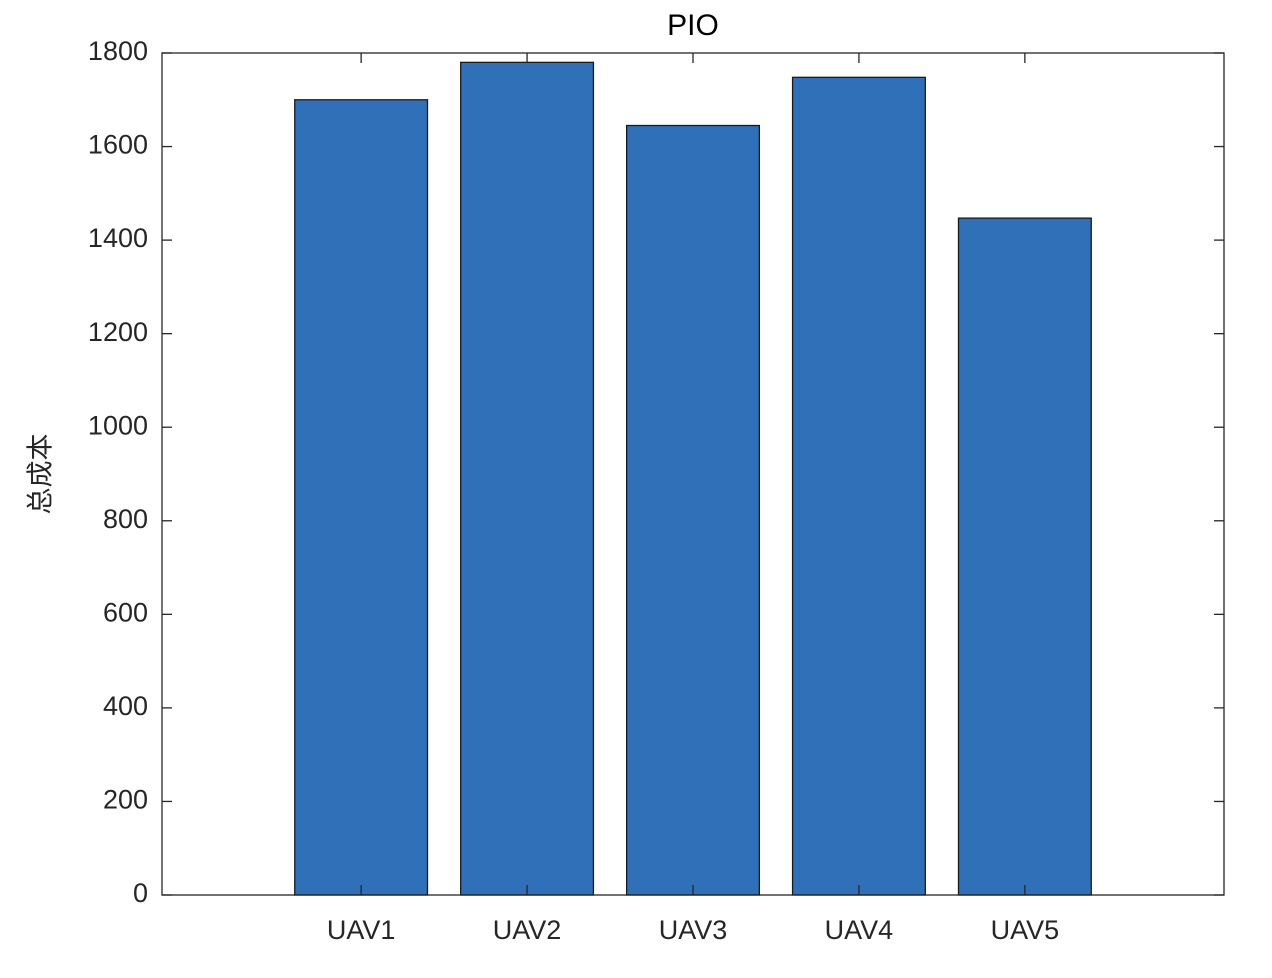  Describe the element at coordinates (118, 332) in the screenshot. I see `y-tick-label: 1200` at that location.